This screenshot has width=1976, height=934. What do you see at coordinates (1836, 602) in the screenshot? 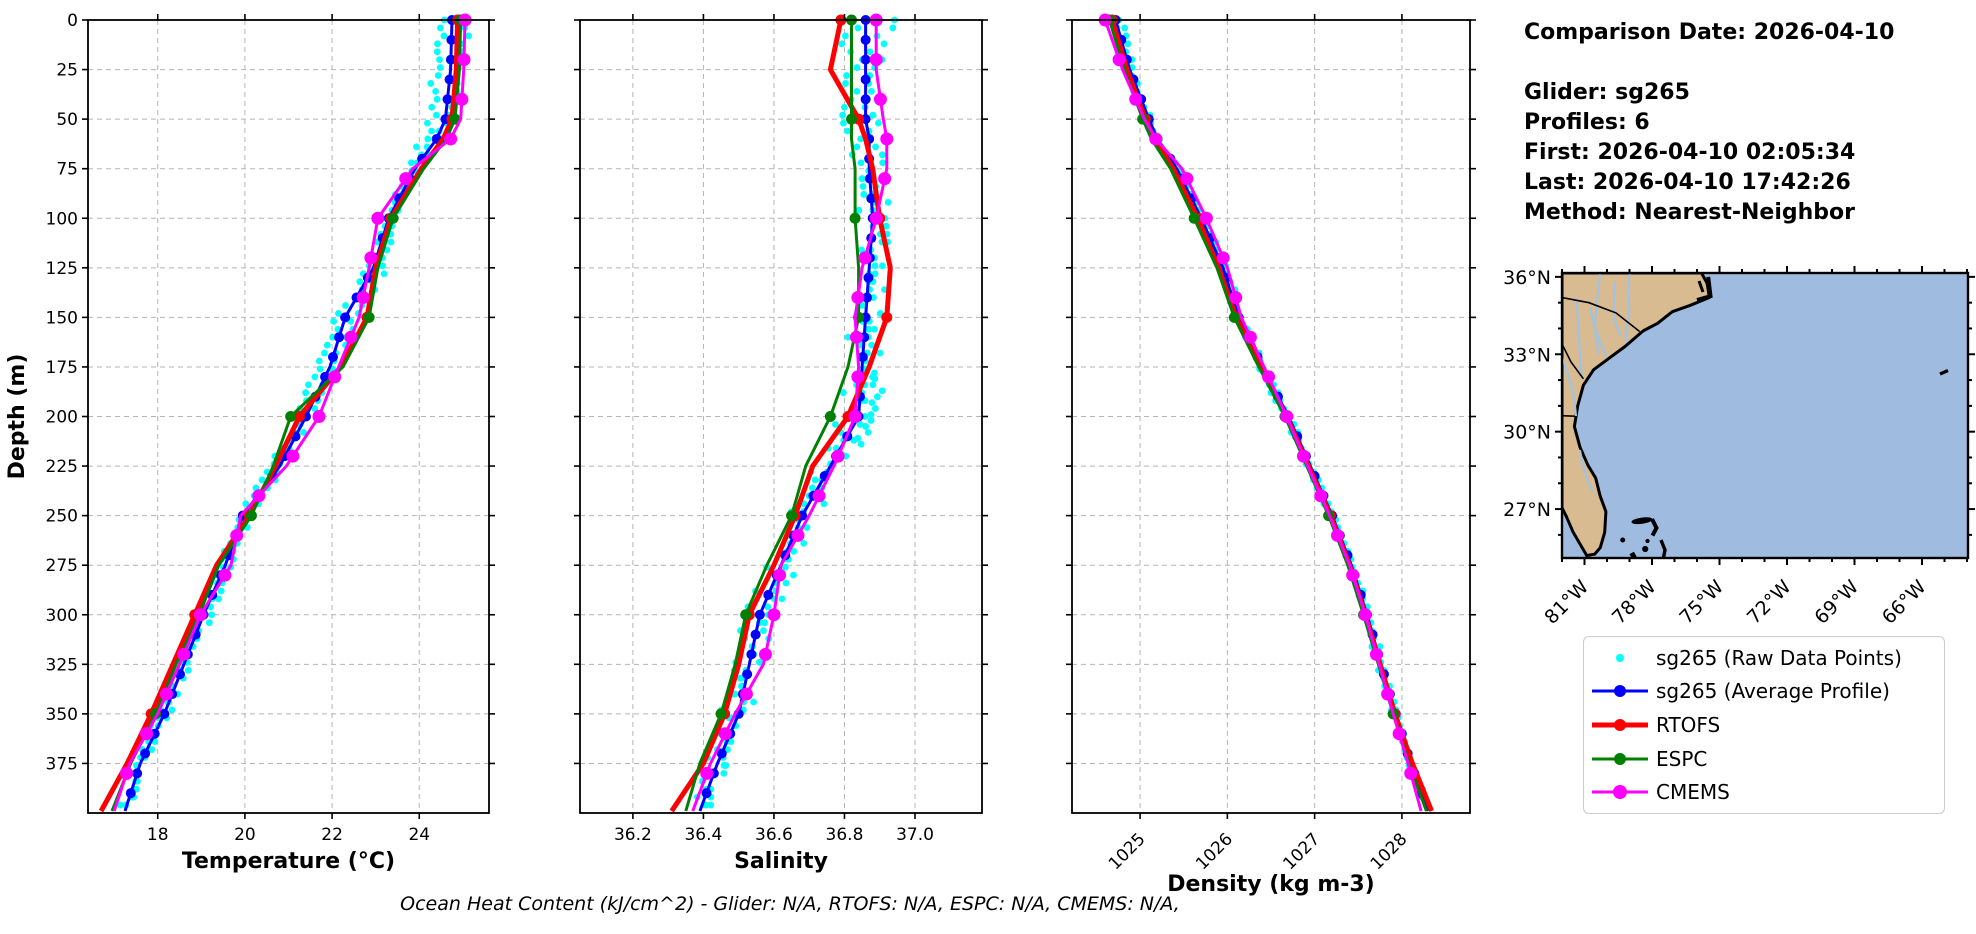
I see `map-lon-label: 69°W` at bounding box center [1836, 602].